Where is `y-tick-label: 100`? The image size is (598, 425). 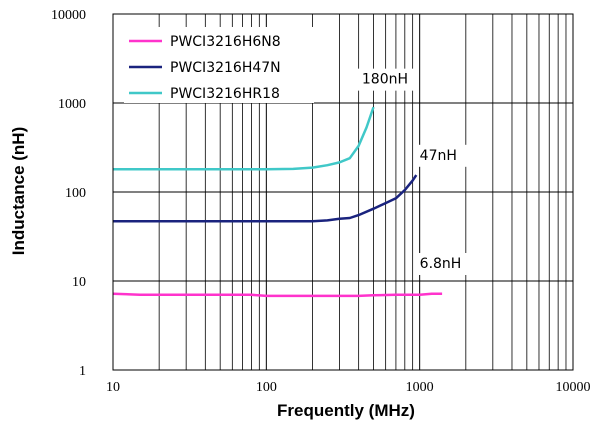 y-tick-label: 100 is located at coordinates (75, 193).